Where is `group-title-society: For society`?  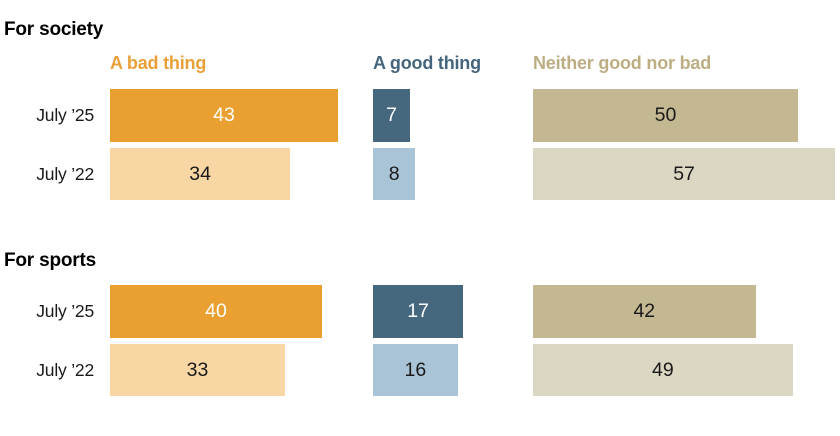 group-title-society: For society is located at coordinates (54, 29).